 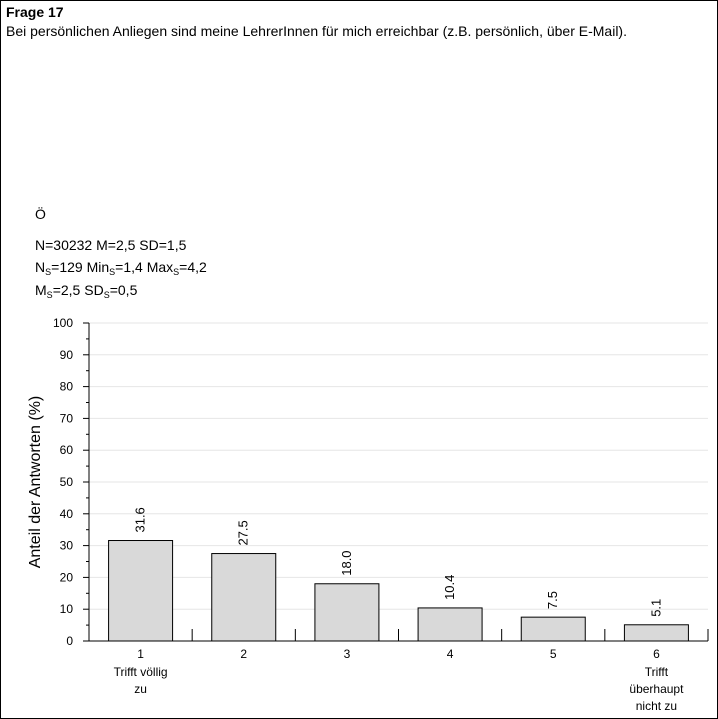 I want to click on y-tick-label: 20, so click(x=67, y=577).